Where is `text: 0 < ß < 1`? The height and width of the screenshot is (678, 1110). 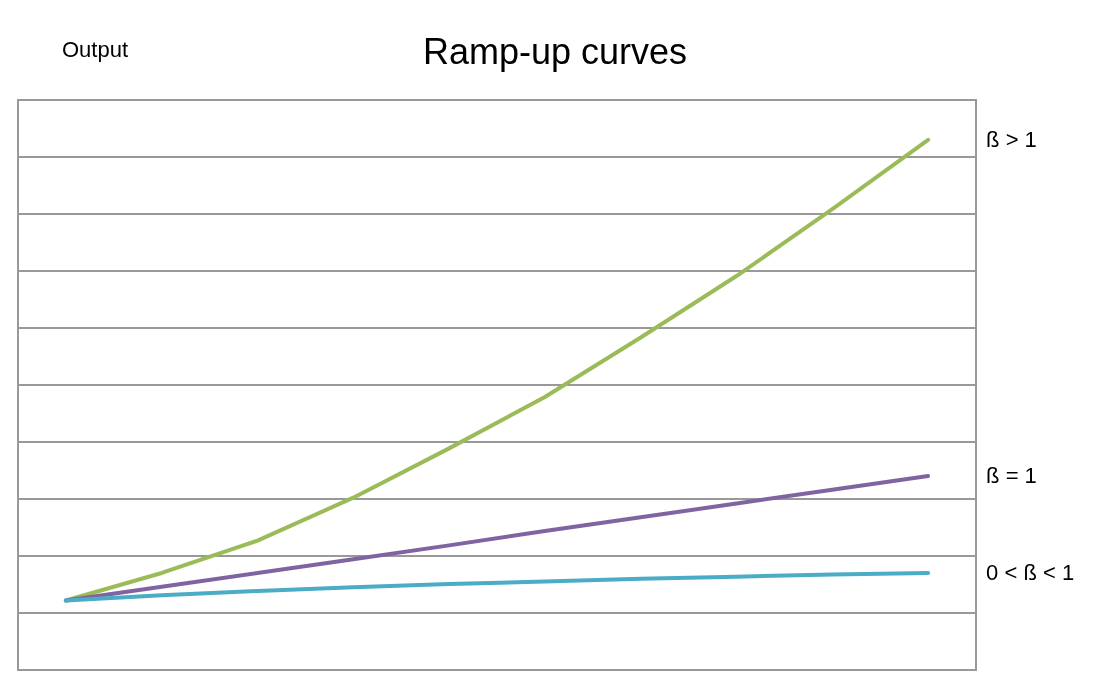
text: 0 < ß < 1 is located at coordinates (1030, 573).